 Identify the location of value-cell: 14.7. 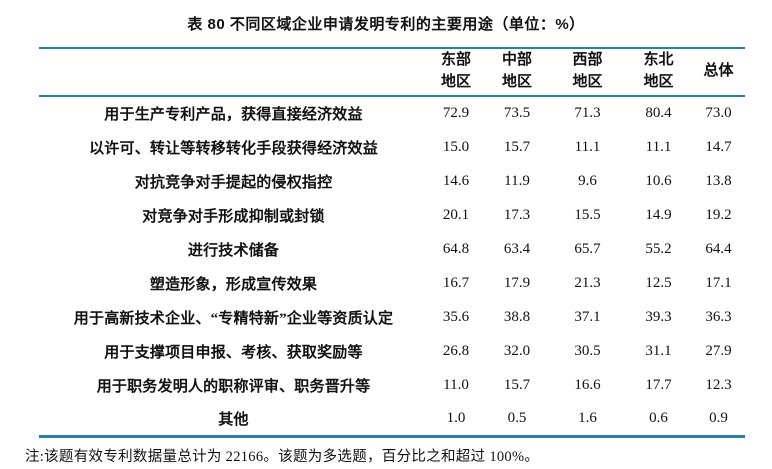
(718, 146).